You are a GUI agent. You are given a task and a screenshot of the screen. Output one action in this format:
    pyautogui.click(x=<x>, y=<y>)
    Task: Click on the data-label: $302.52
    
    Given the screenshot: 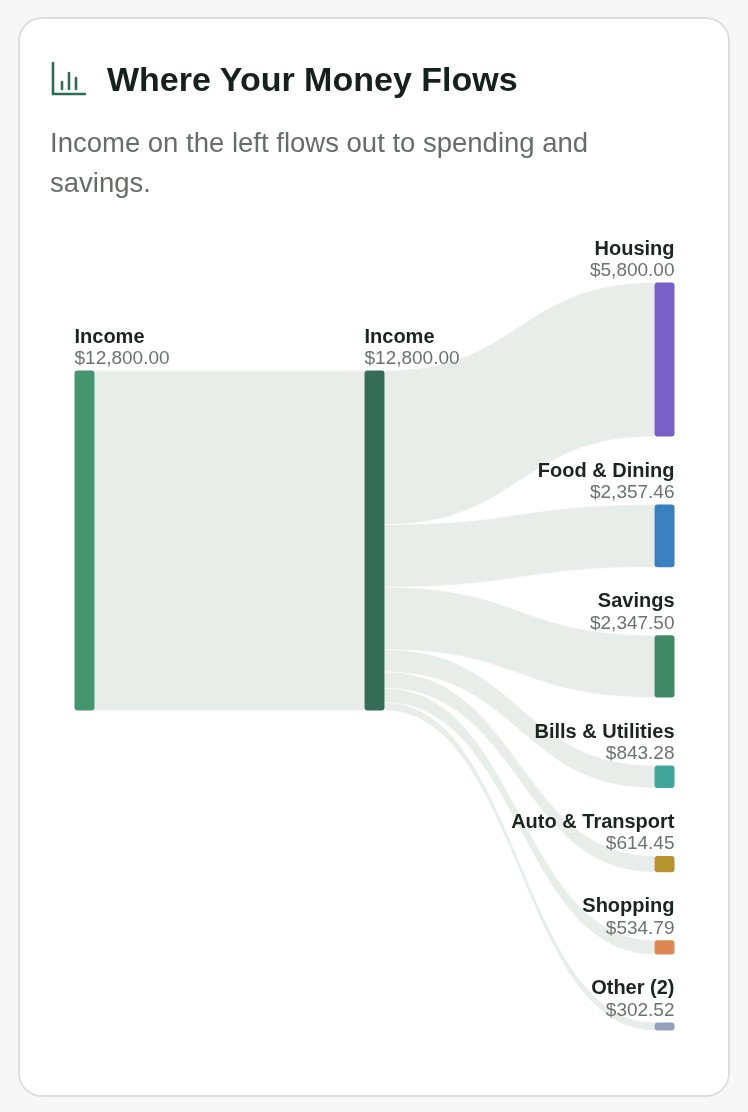 What is the action you would take?
    pyautogui.click(x=640, y=1009)
    